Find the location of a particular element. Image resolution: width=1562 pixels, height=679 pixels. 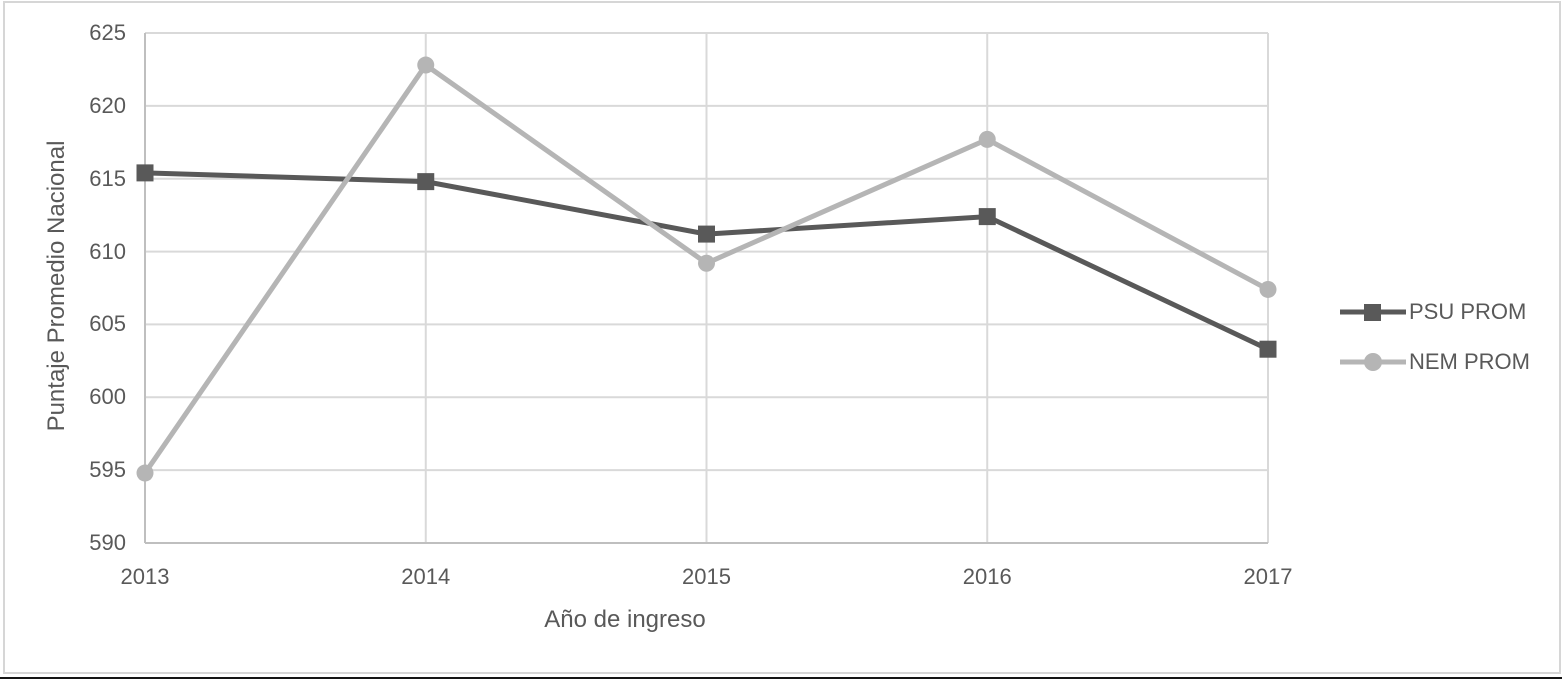

y-tick-label: 605 is located at coordinates (107, 324).